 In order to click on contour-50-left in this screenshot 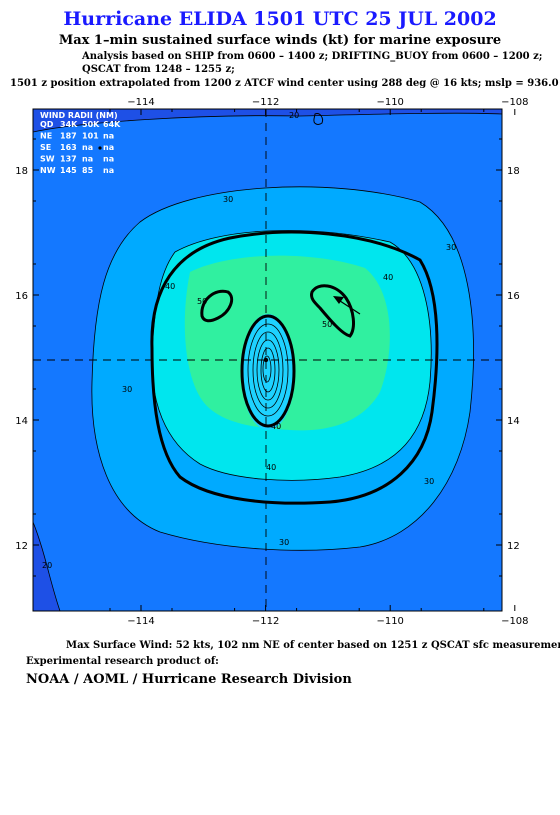, I will do `click(217, 306)`.